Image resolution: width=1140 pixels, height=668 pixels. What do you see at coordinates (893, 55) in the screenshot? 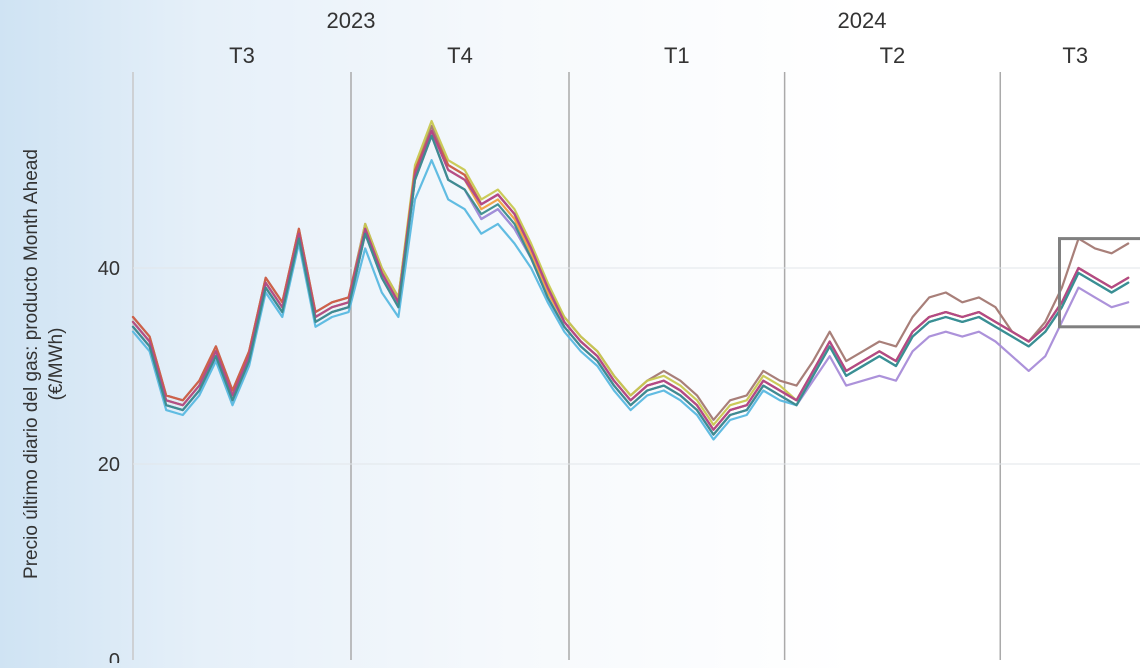
I see `quarter-label: T2` at bounding box center [893, 55].